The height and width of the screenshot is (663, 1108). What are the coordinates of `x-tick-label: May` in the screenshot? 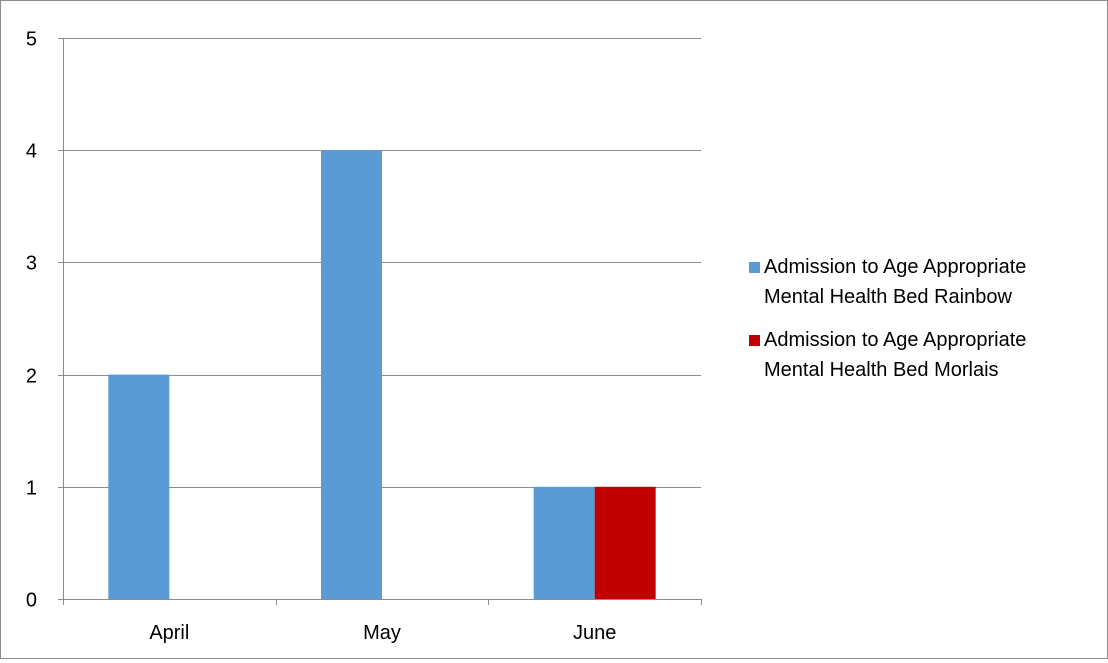 It's located at (382, 633).